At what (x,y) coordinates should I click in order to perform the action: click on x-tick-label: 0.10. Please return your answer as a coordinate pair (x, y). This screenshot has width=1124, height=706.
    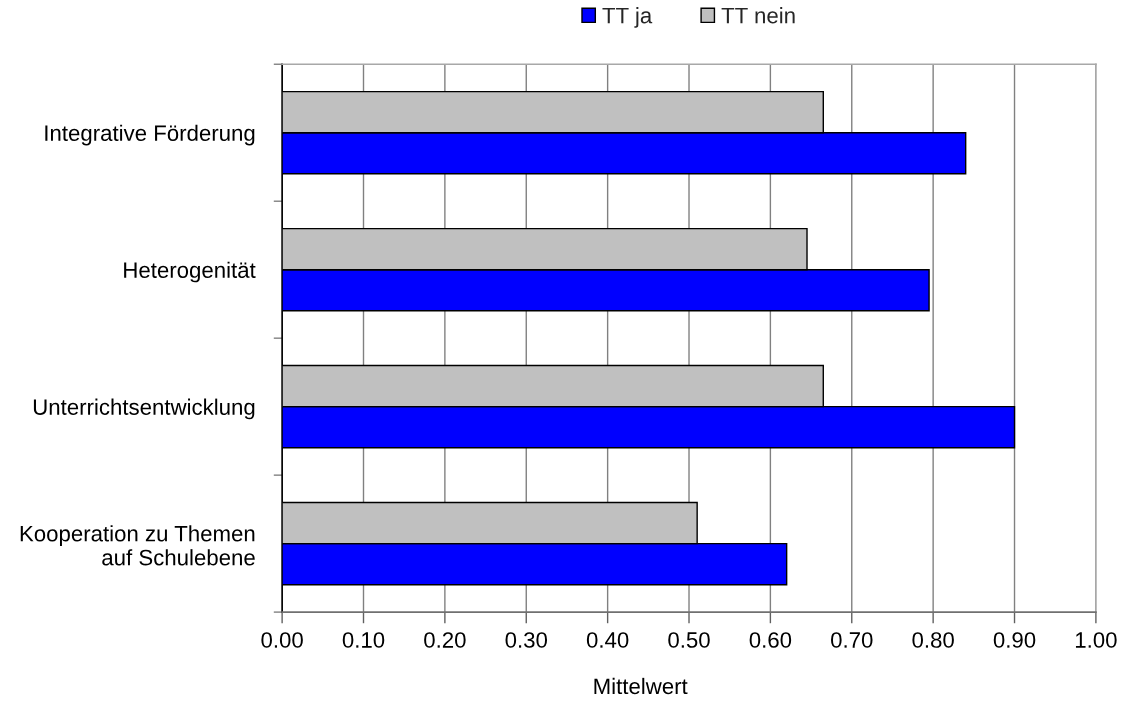
    Looking at the image, I should click on (363, 640).